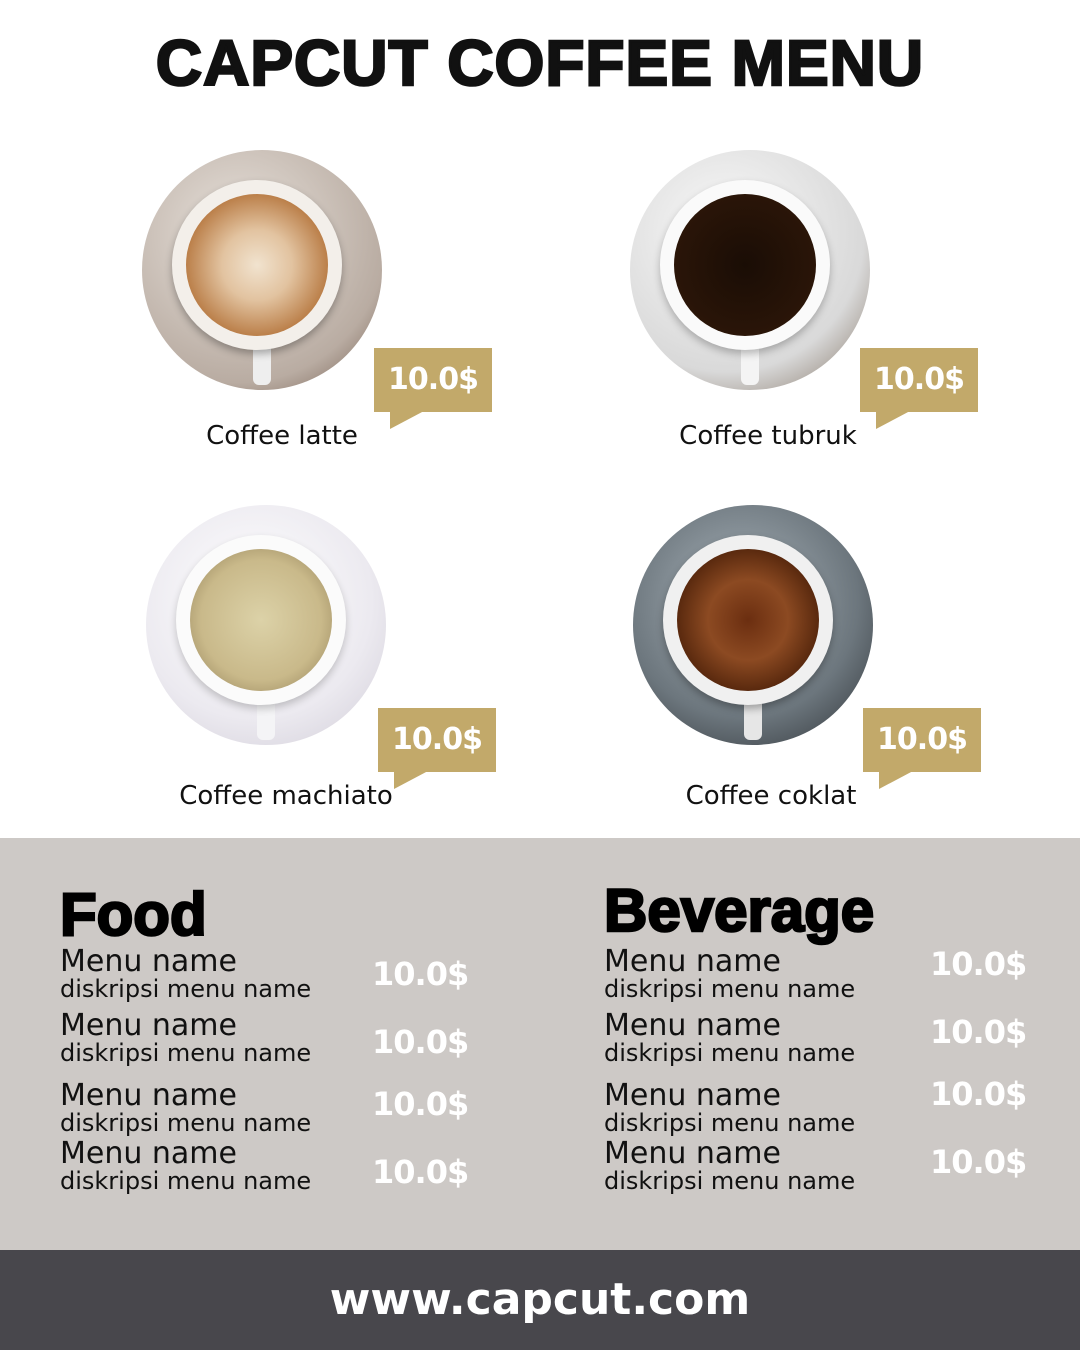 The width and height of the screenshot is (1080, 1350). Describe the element at coordinates (133, 915) in the screenshot. I see `food-heading: Food` at that location.